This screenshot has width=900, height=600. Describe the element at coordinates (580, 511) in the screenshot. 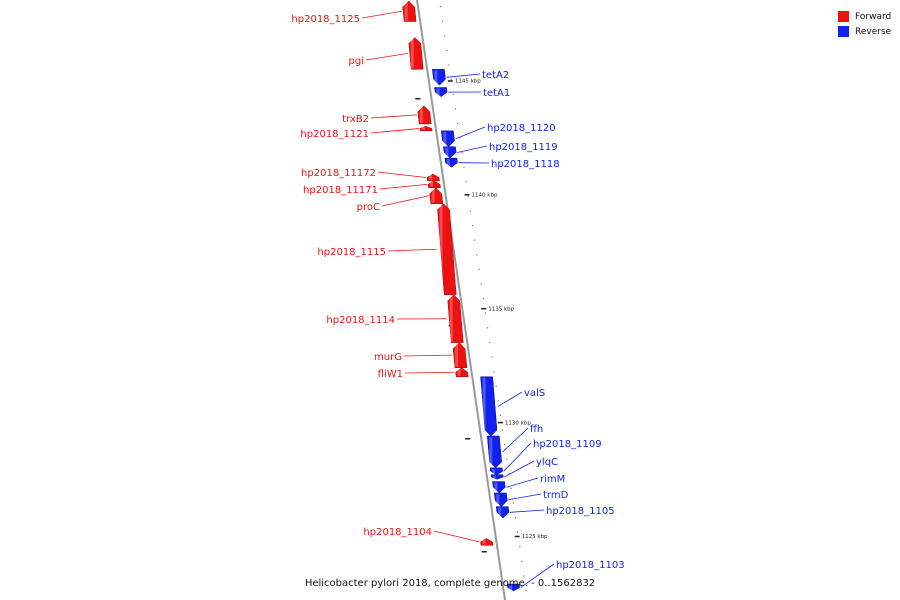

I see `gene-label-hp2018_1105: hp2018_1105` at that location.